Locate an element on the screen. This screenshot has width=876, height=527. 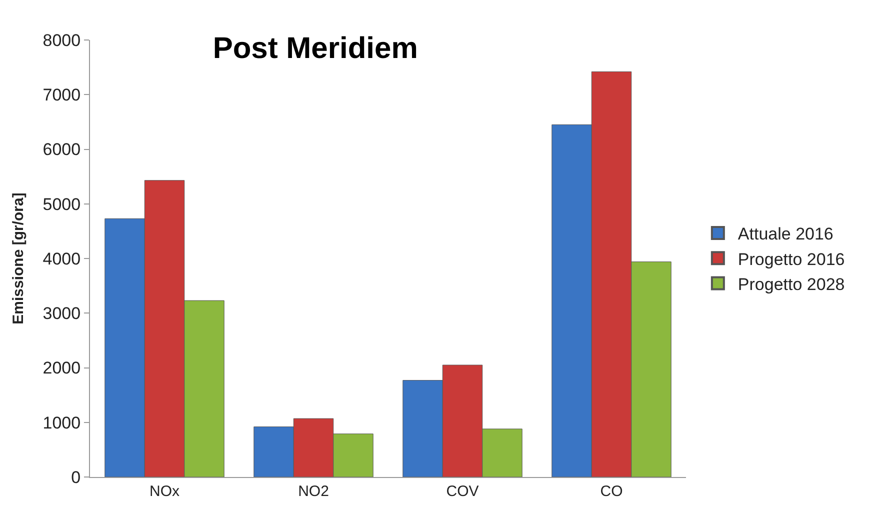
chart-title: Post Meridiem is located at coordinates (315, 48).